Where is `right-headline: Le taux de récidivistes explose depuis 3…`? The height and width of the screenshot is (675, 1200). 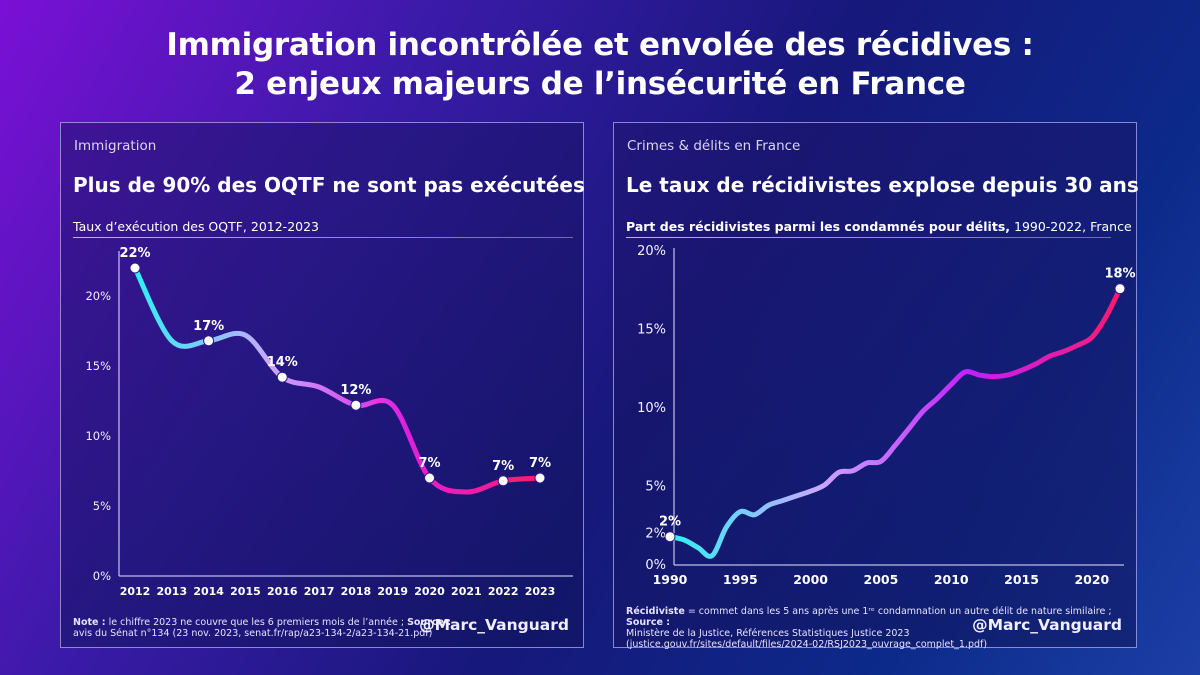 right-headline: Le taux de récidivistes explose depuis 3… is located at coordinates (882, 185).